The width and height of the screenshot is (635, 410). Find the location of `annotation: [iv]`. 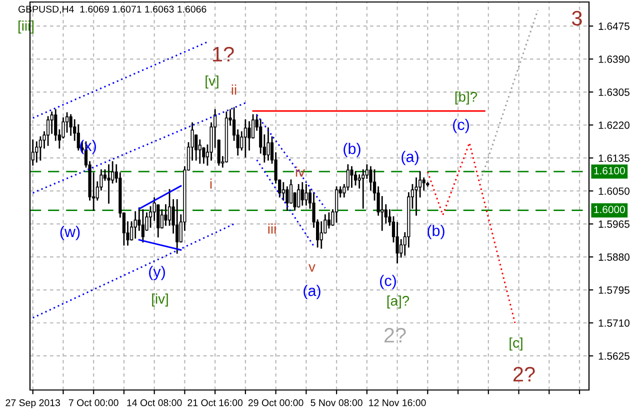

annotation: [iv] is located at coordinates (160, 300).